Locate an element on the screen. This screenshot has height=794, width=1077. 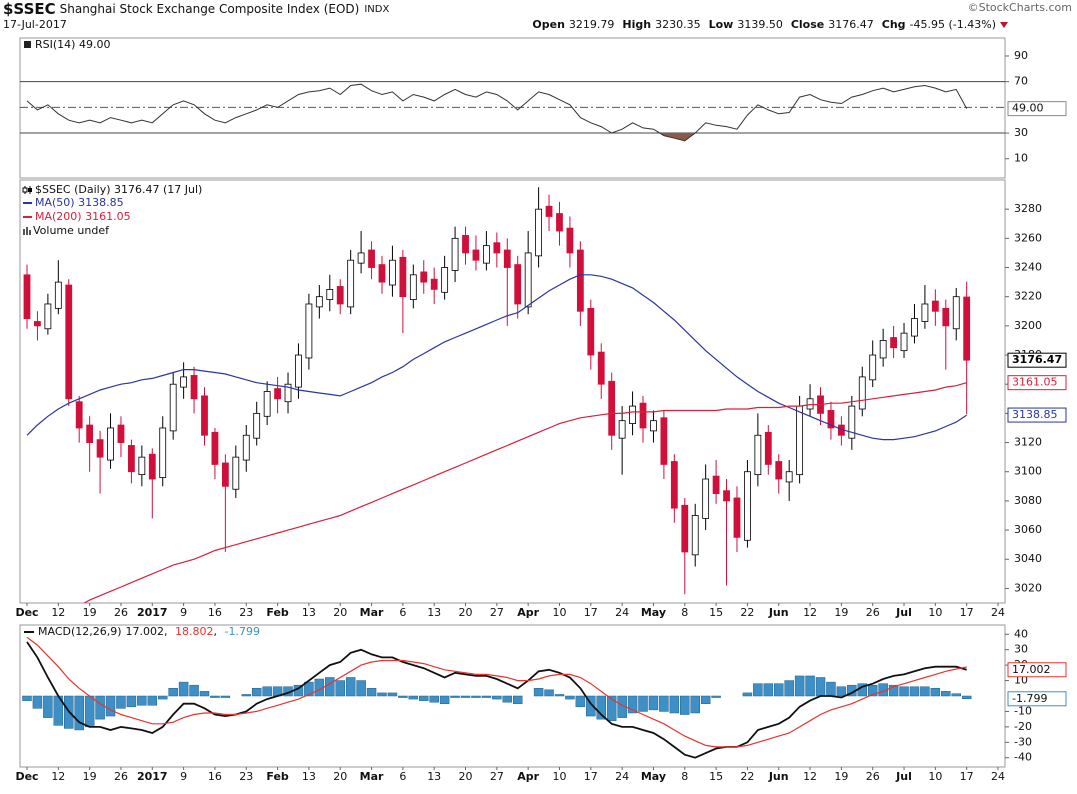
x-tick-label: Jun is located at coordinates (778, 776).